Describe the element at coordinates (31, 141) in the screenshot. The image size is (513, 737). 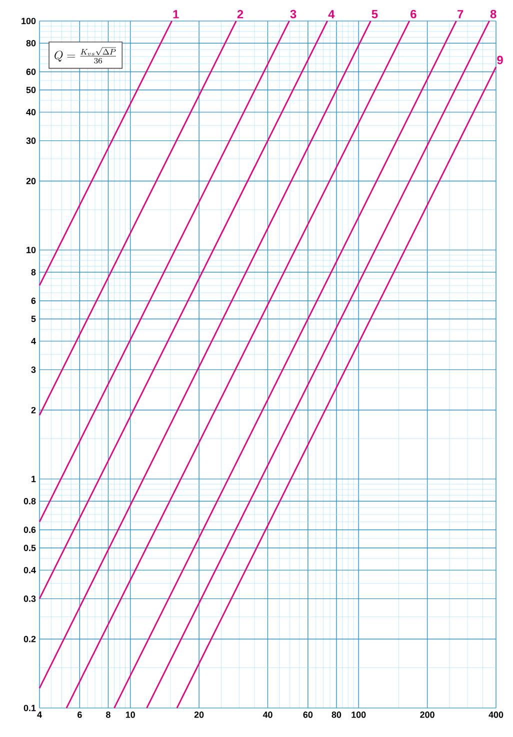
I see `y-tick-label: 30` at that location.